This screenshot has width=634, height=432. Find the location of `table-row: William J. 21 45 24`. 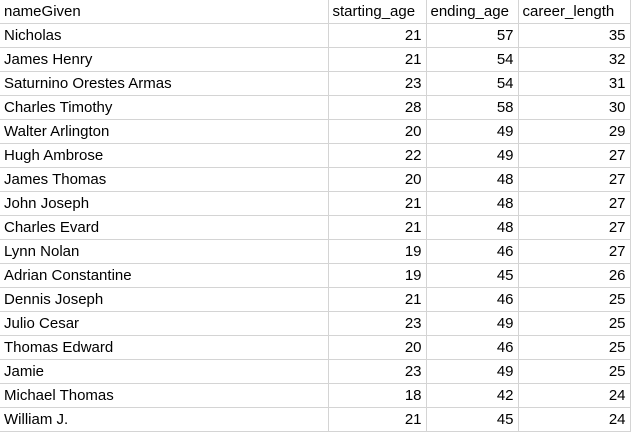

table-row: William J. 21 45 24 is located at coordinates (315, 419).